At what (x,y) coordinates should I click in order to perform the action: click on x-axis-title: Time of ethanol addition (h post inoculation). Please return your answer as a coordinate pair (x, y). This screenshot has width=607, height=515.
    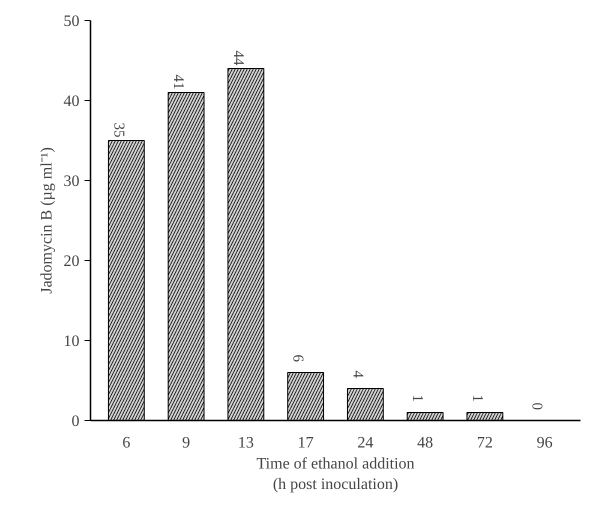
    Looking at the image, I should click on (335, 474).